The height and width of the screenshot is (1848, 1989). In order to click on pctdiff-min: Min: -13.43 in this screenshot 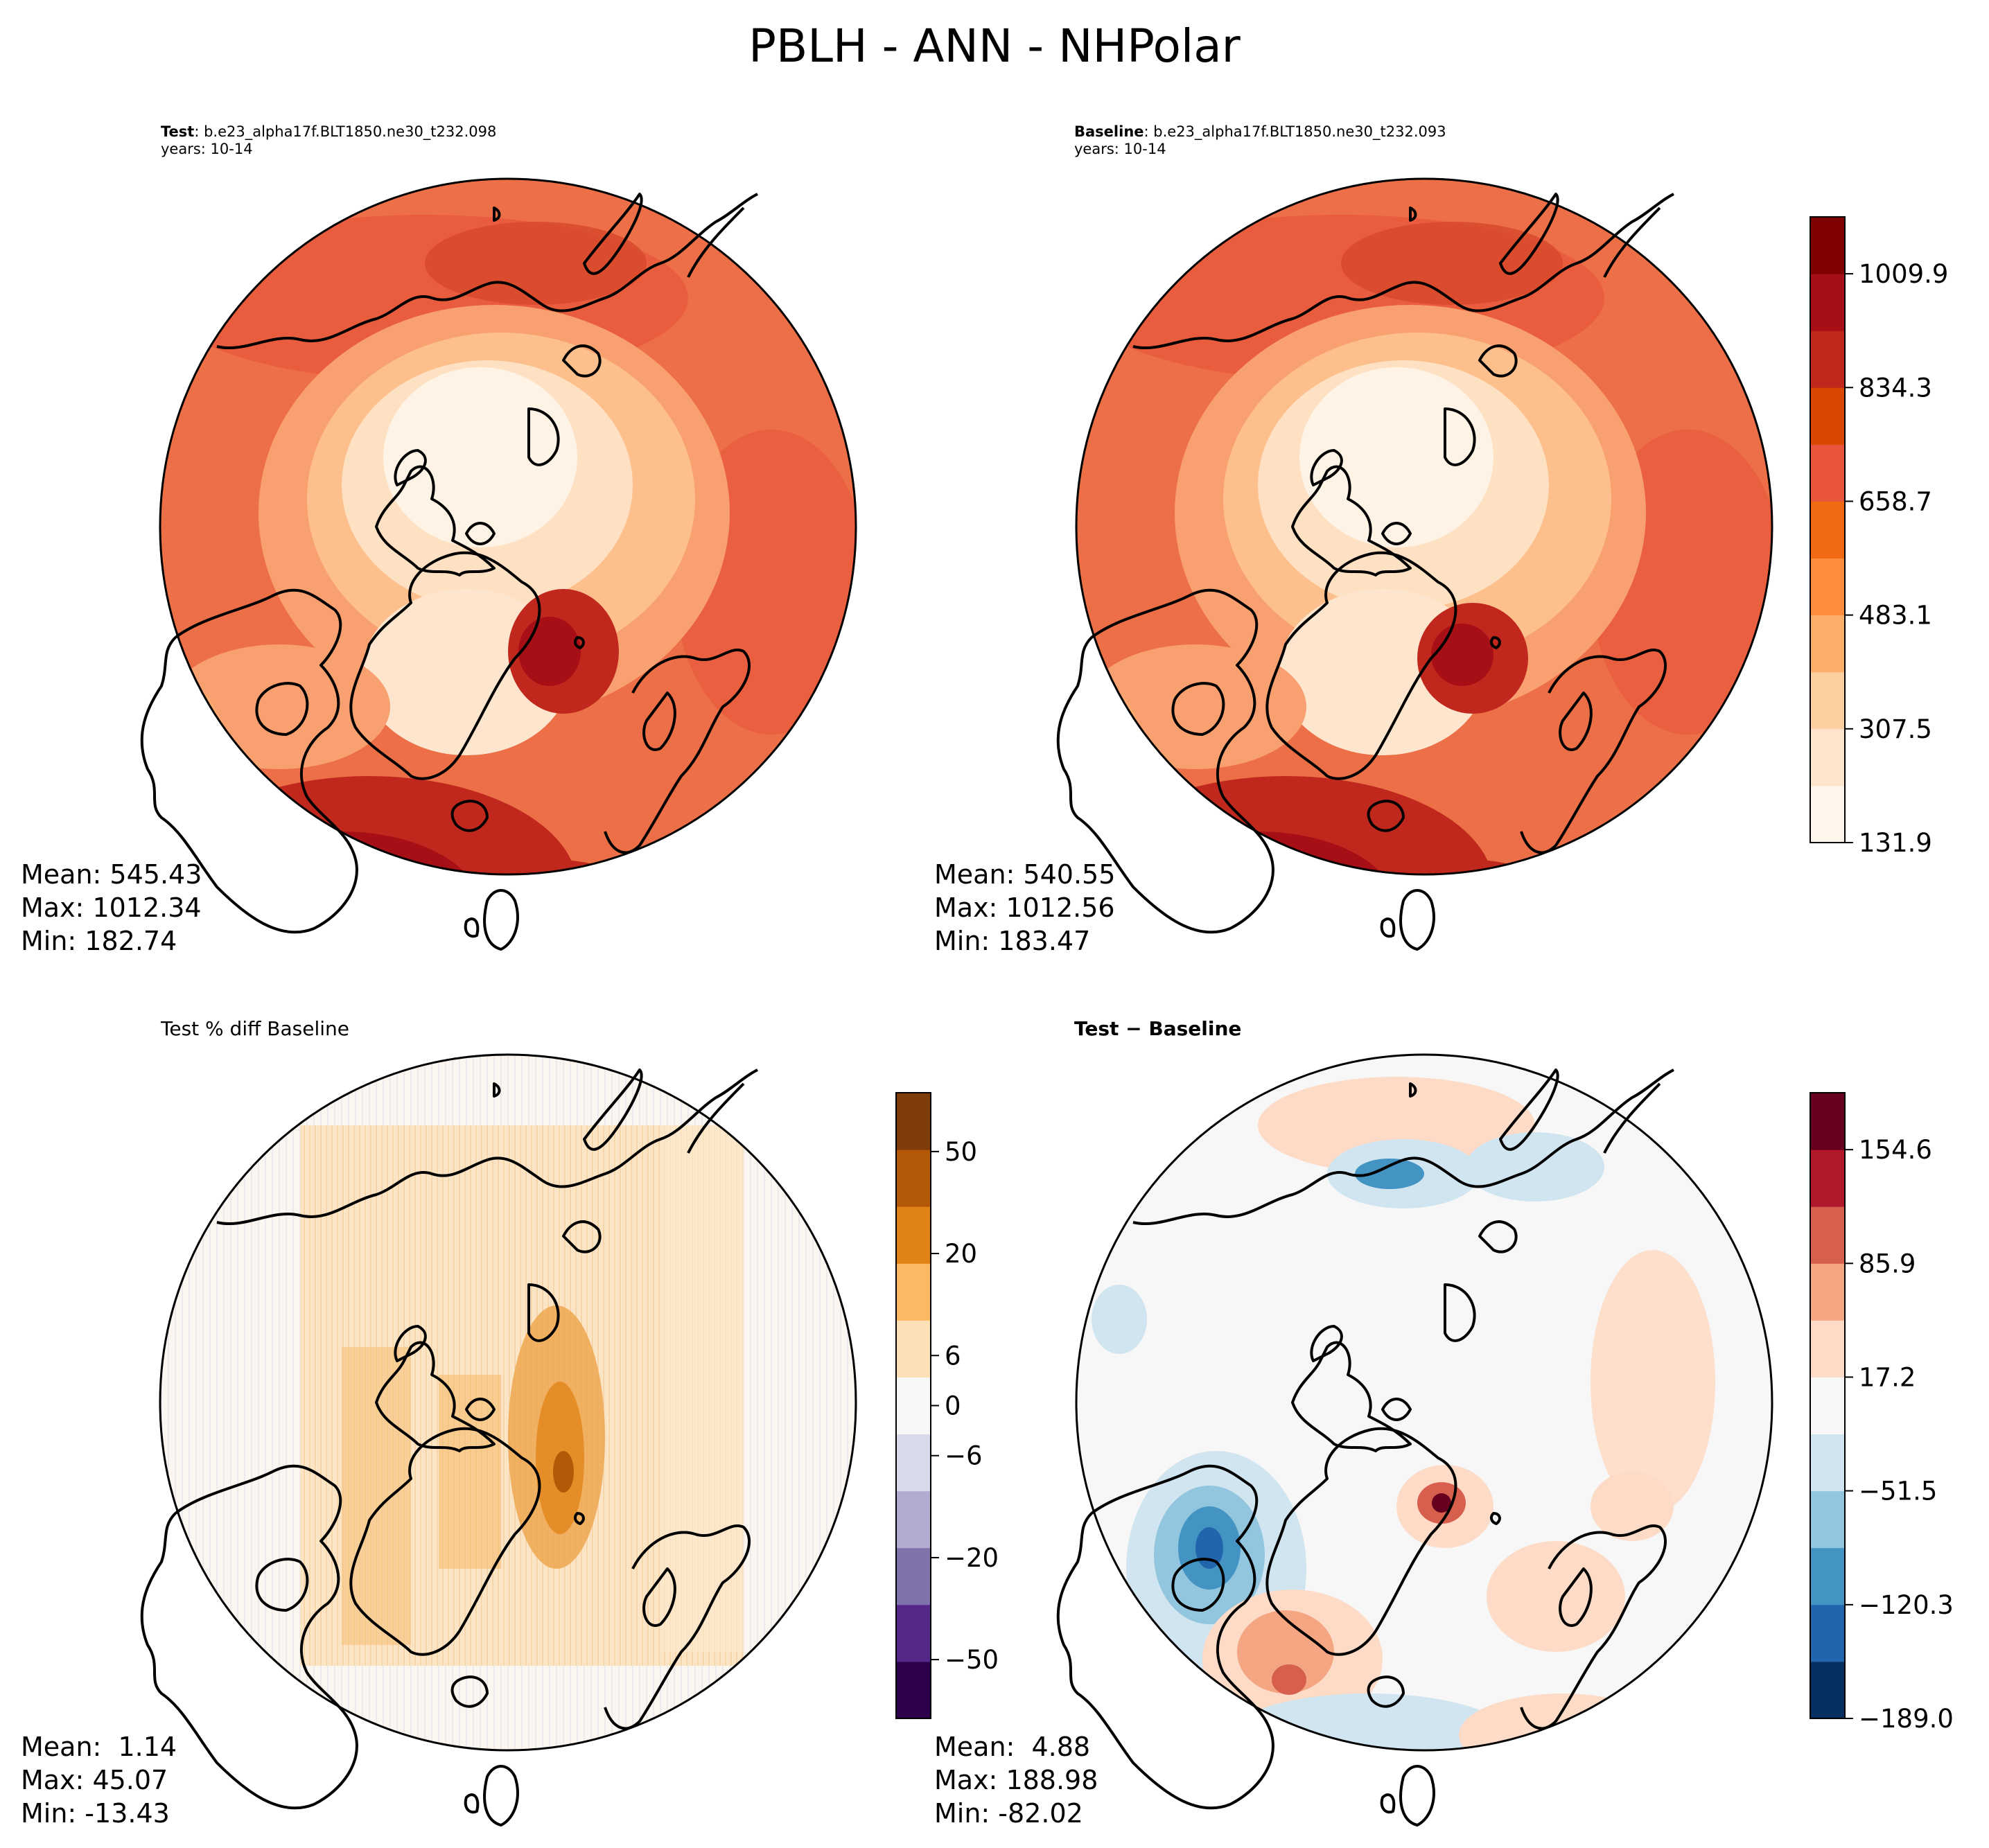, I will do `click(95, 1813)`.